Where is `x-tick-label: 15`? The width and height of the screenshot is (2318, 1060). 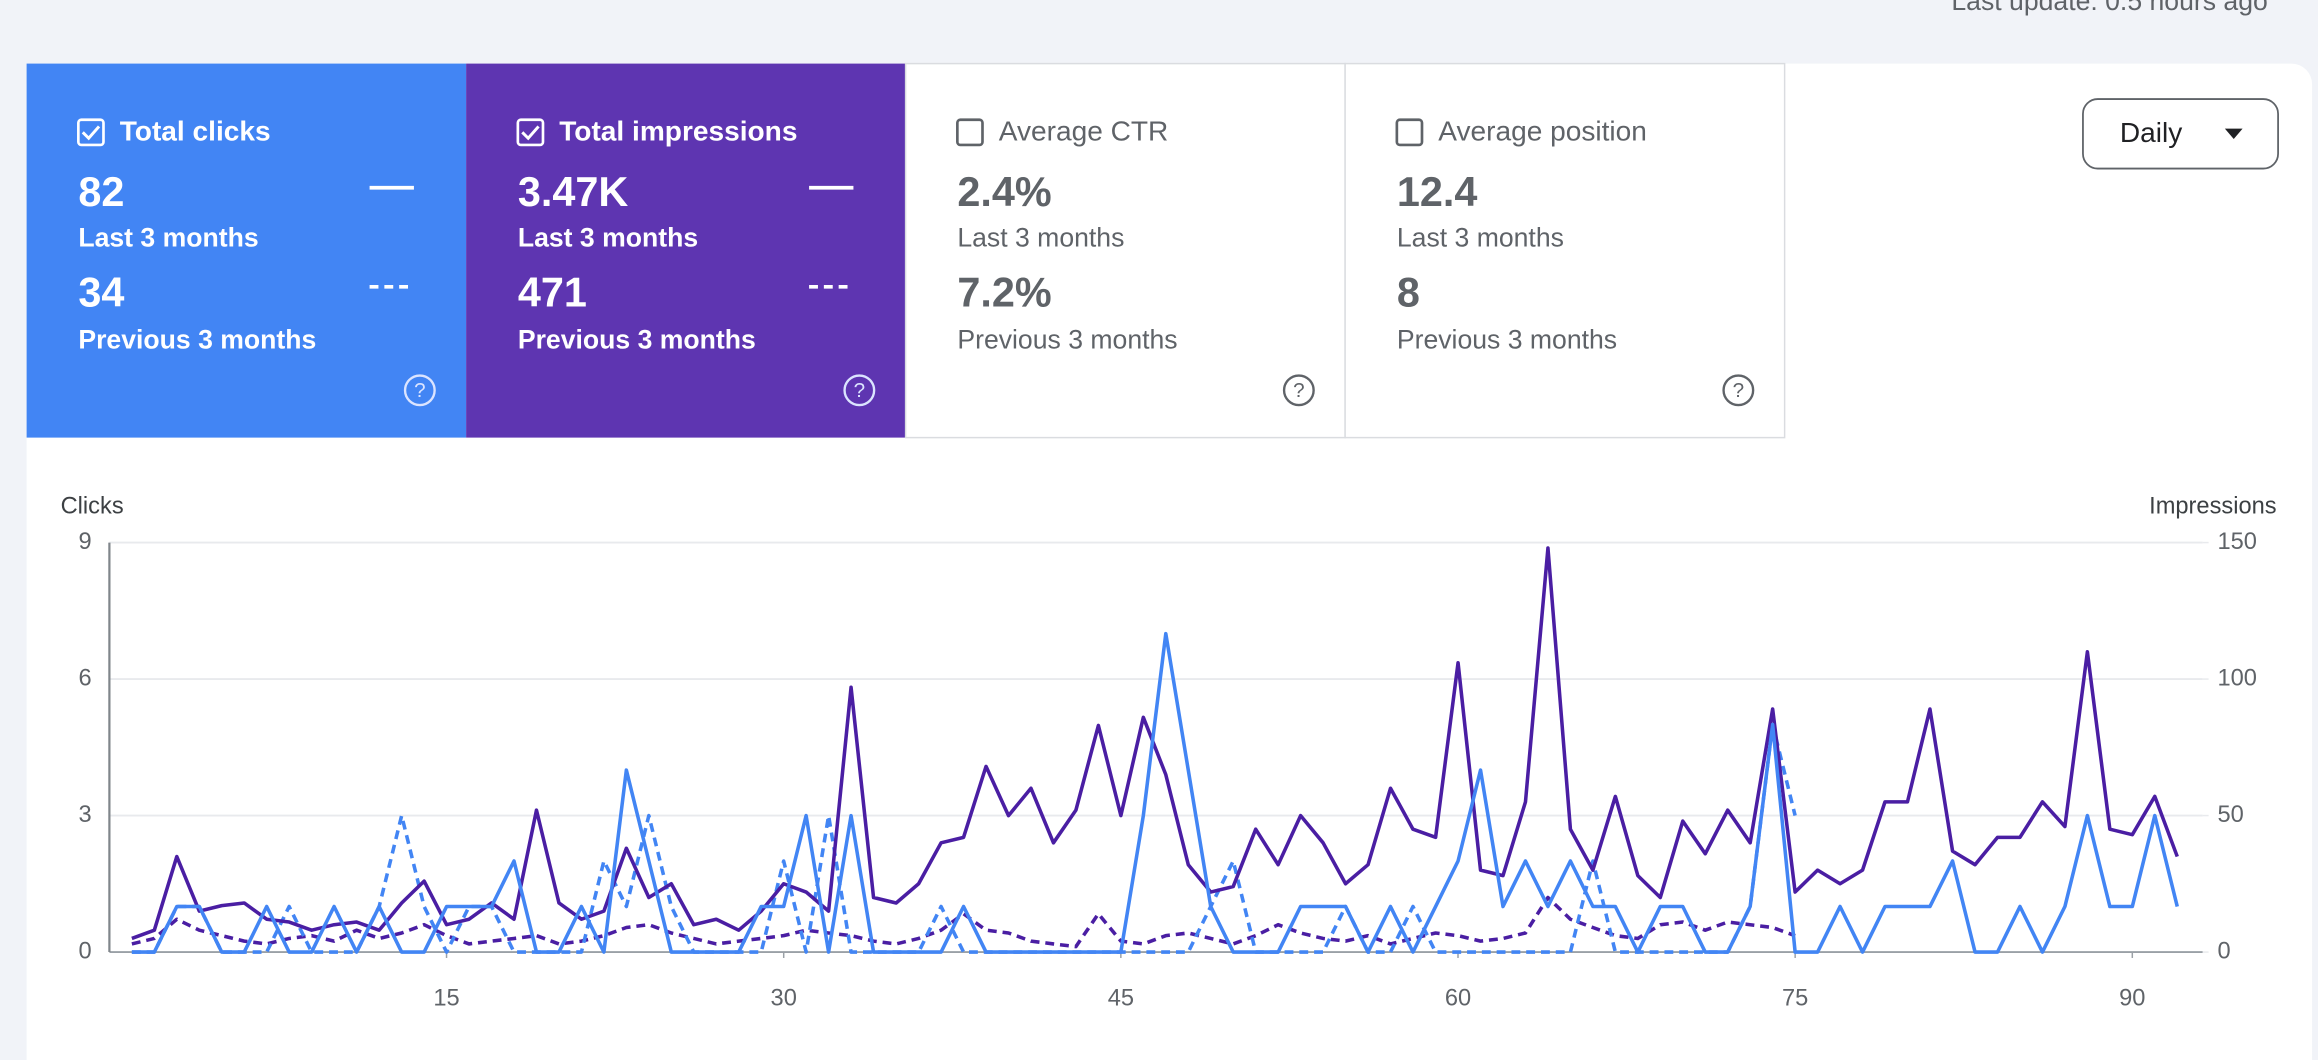
x-tick-label: 15 is located at coordinates (446, 999).